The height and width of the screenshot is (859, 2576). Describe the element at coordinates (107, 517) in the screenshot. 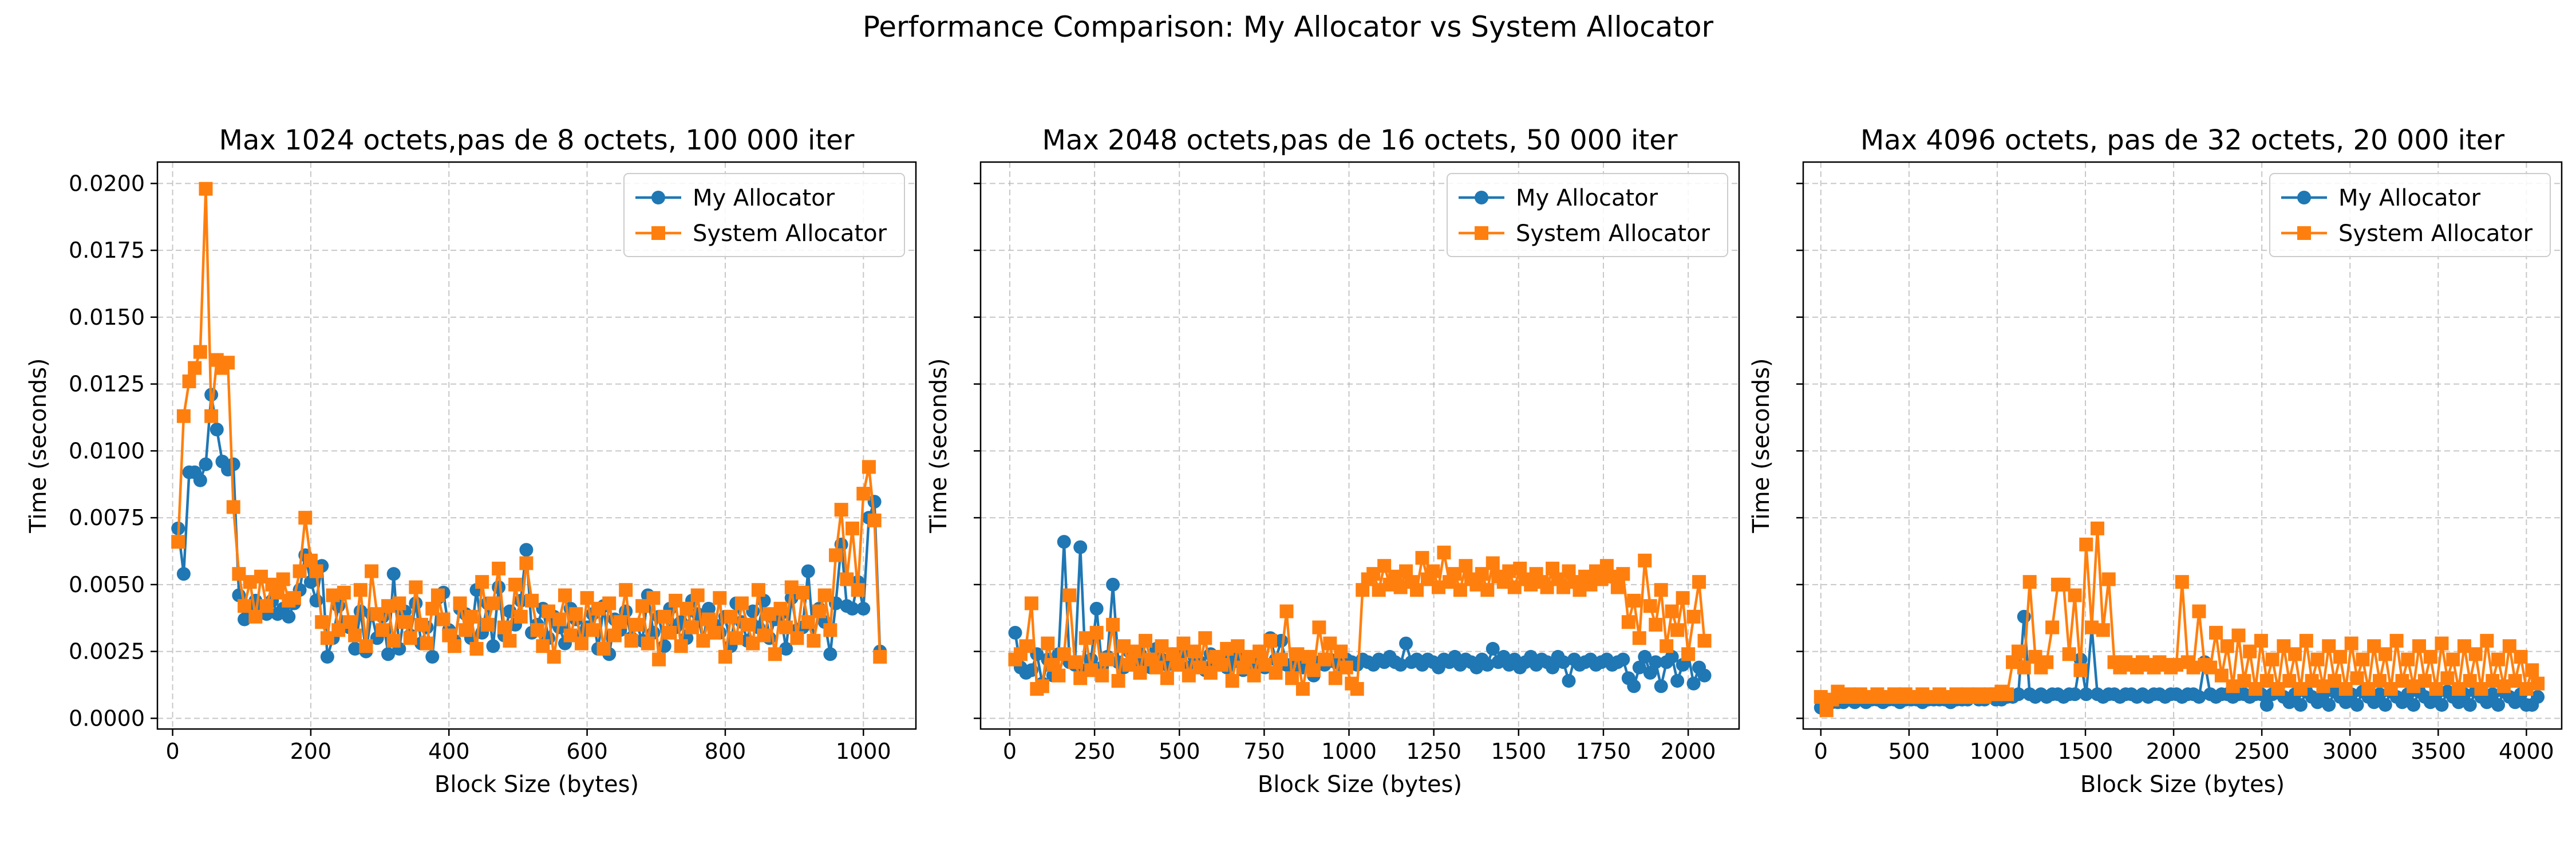

I see `y-tick-label: 0.0075` at that location.